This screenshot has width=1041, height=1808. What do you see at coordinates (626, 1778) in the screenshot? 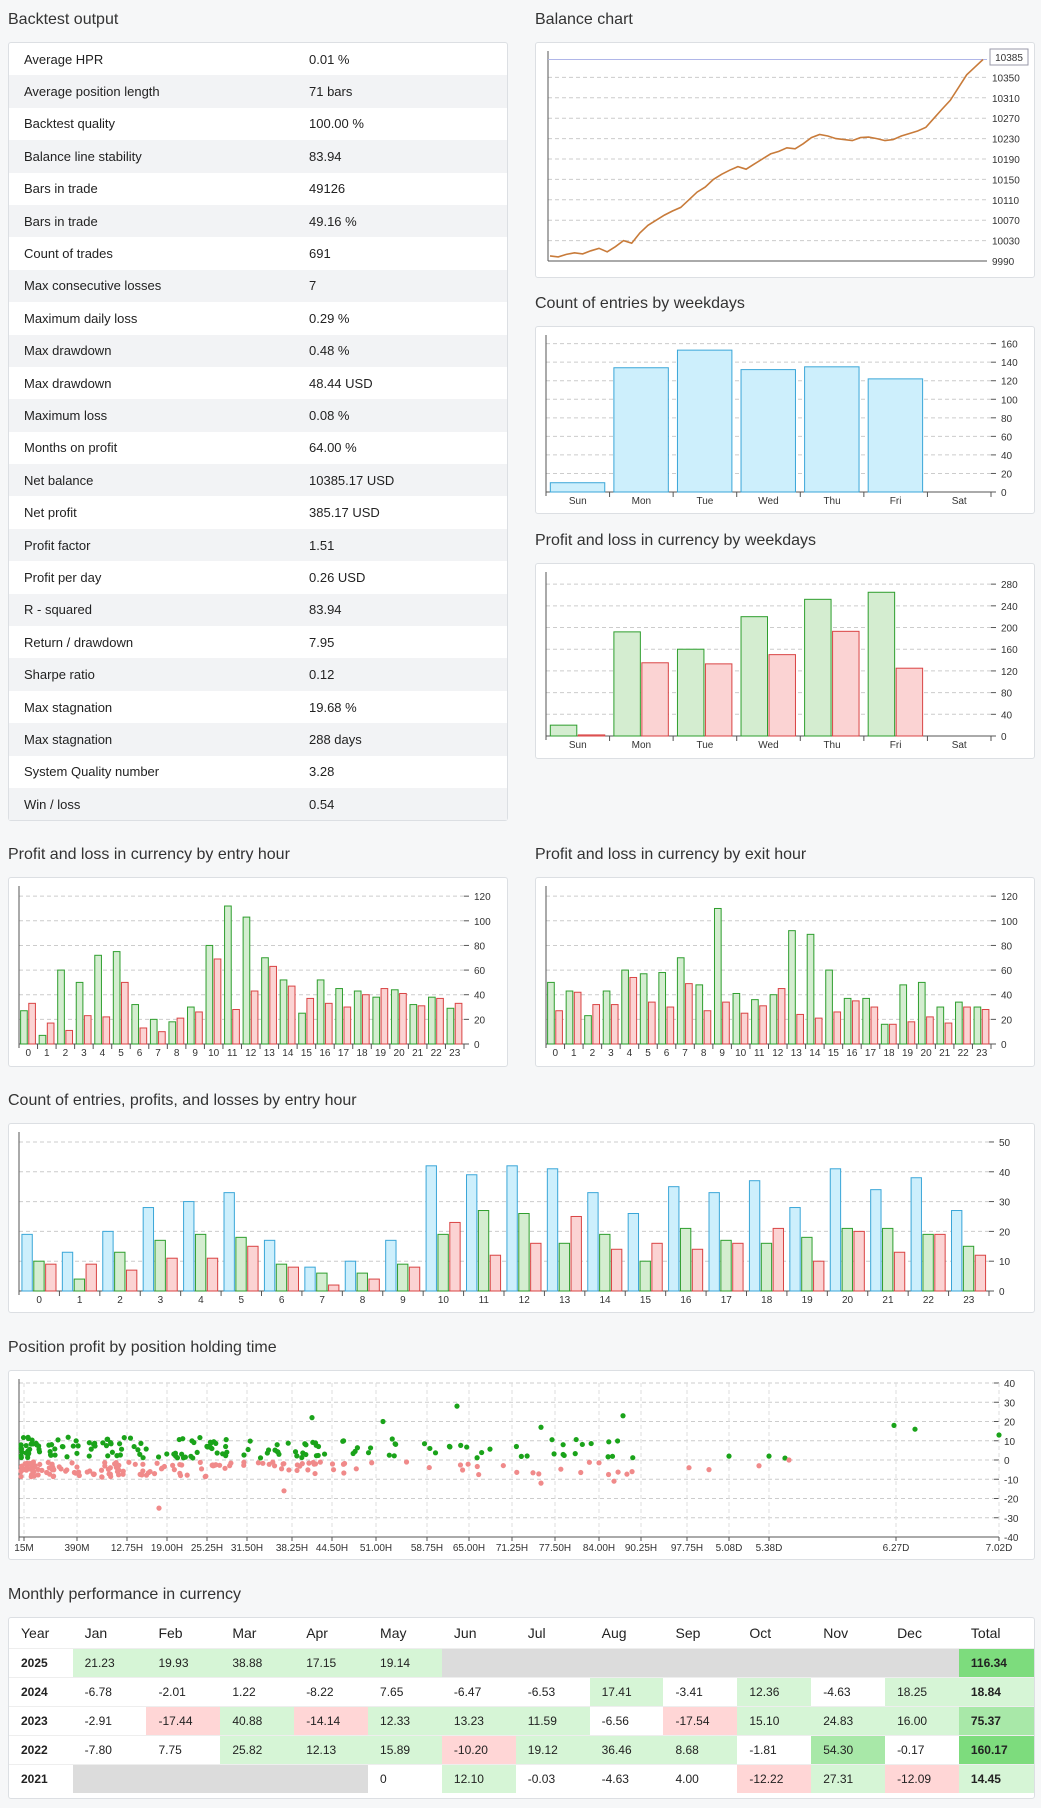
I see `month-cell: -4.63` at bounding box center [626, 1778].